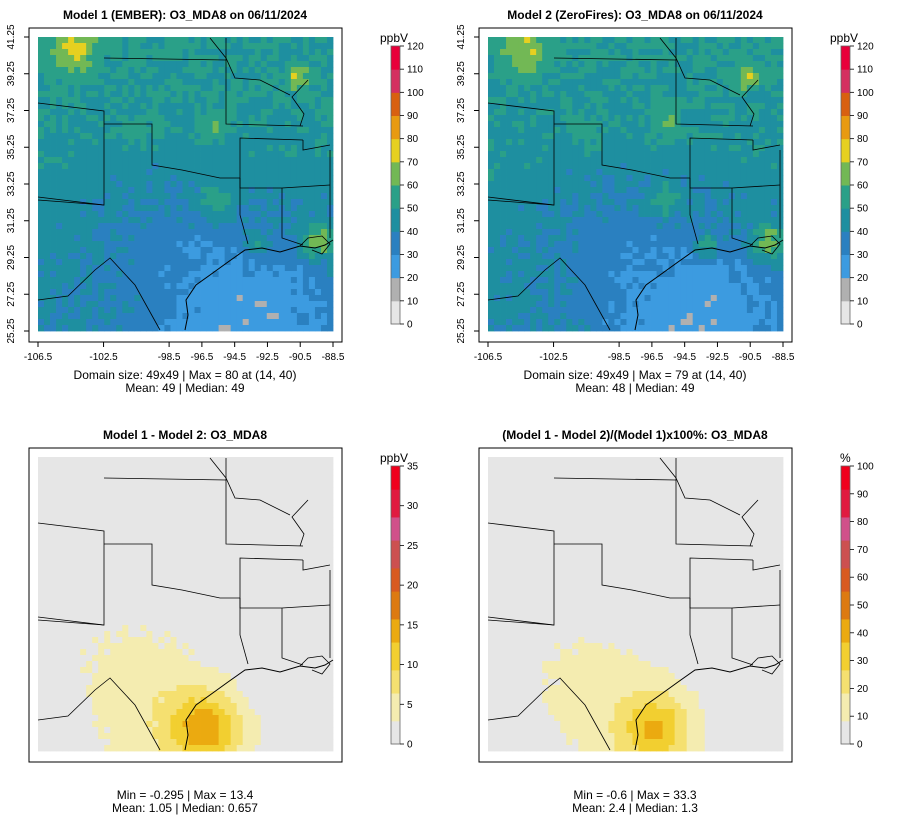  I want to click on boundary-line, so click(549, 294).